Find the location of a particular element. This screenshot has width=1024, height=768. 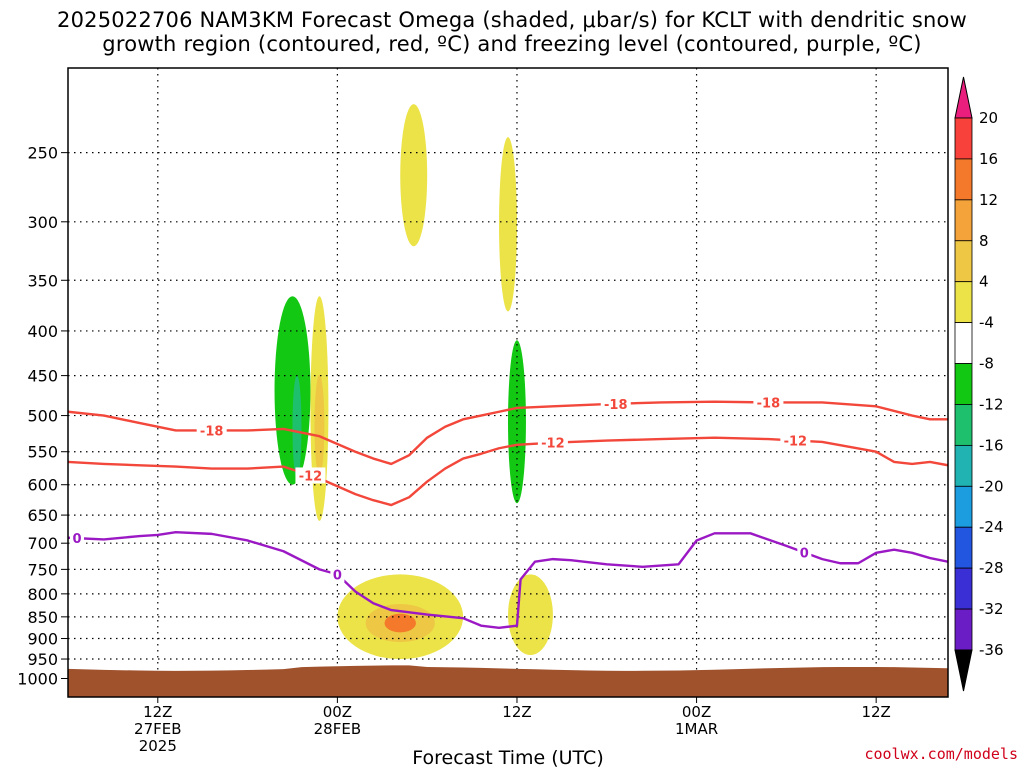

terrain is located at coordinates (508, 681).